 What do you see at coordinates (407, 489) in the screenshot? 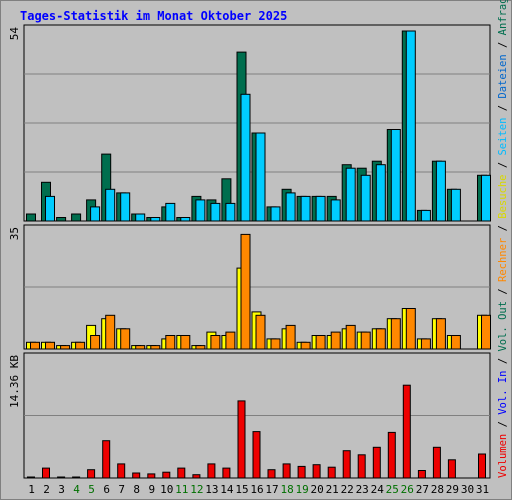
I see `day-label: 26` at bounding box center [407, 489].